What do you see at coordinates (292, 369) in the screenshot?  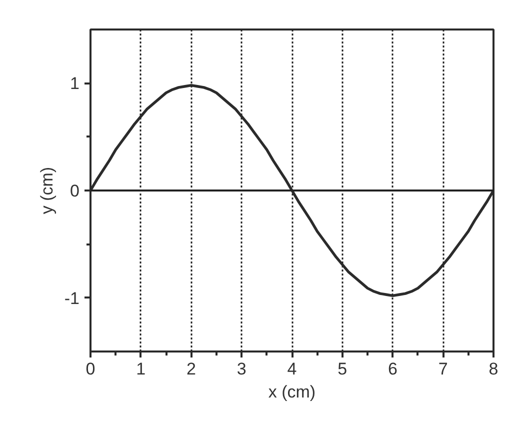 I see `x-tick-label: 4` at bounding box center [292, 369].